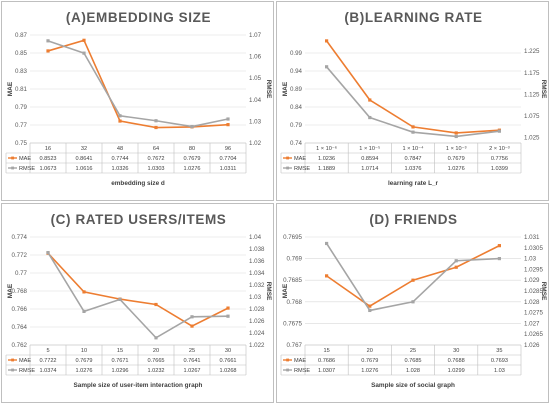 Image resolution: width=550 pixels, height=404 pixels. Describe the element at coordinates (257, 249) in the screenshot. I see `y2-tick-label: 1.038` at that location.